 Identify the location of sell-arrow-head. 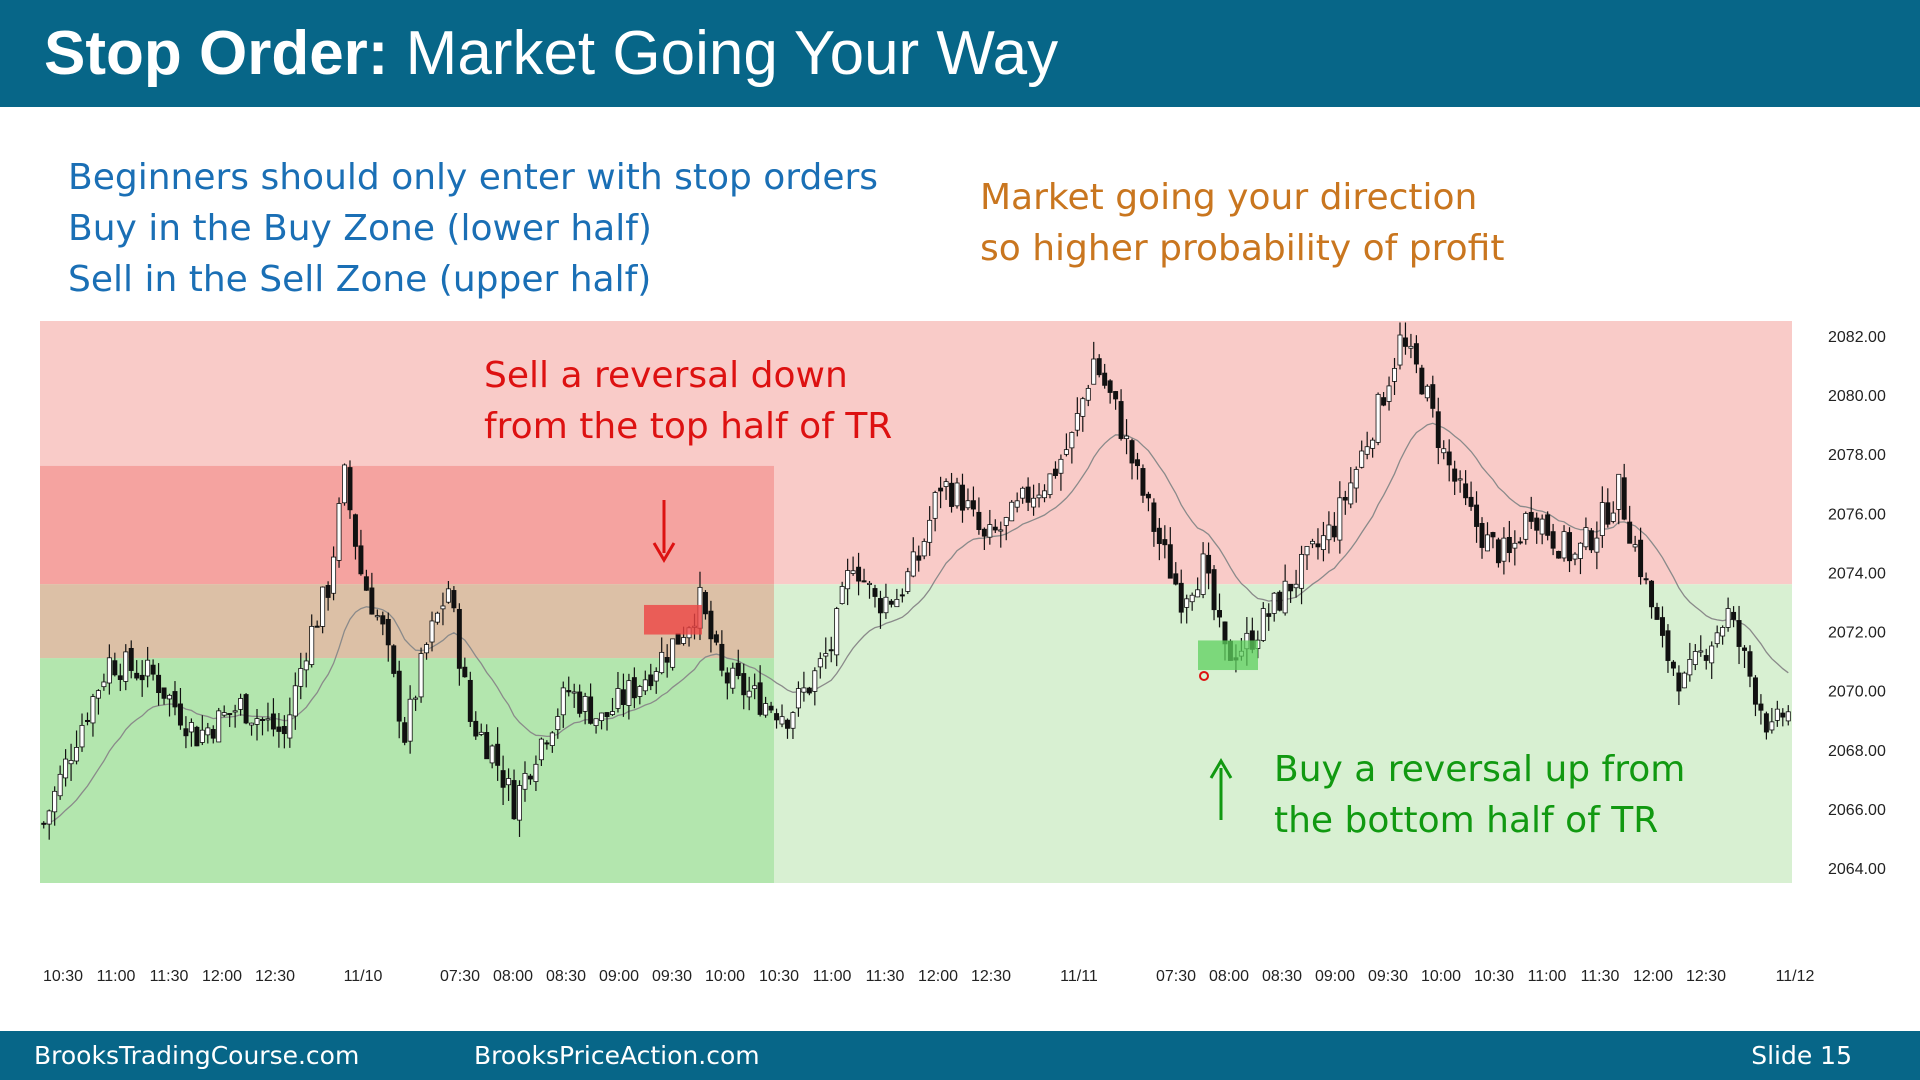
(664, 552).